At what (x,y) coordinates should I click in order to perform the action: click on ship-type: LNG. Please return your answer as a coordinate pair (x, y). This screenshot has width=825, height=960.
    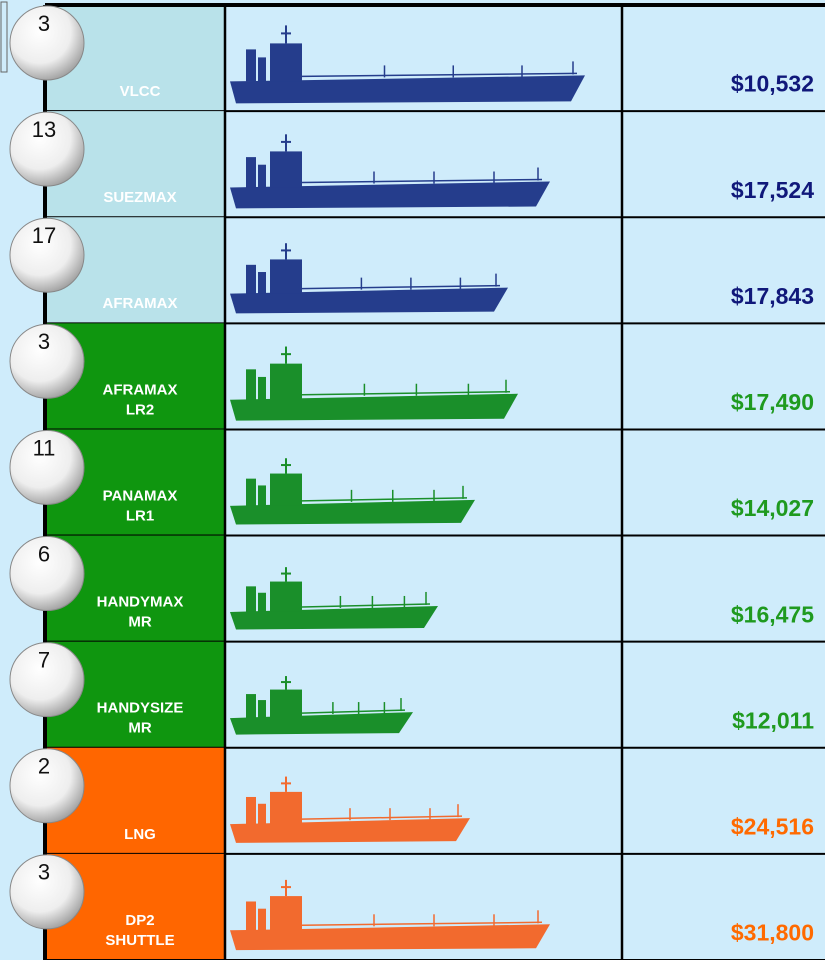
    Looking at the image, I should click on (140, 834).